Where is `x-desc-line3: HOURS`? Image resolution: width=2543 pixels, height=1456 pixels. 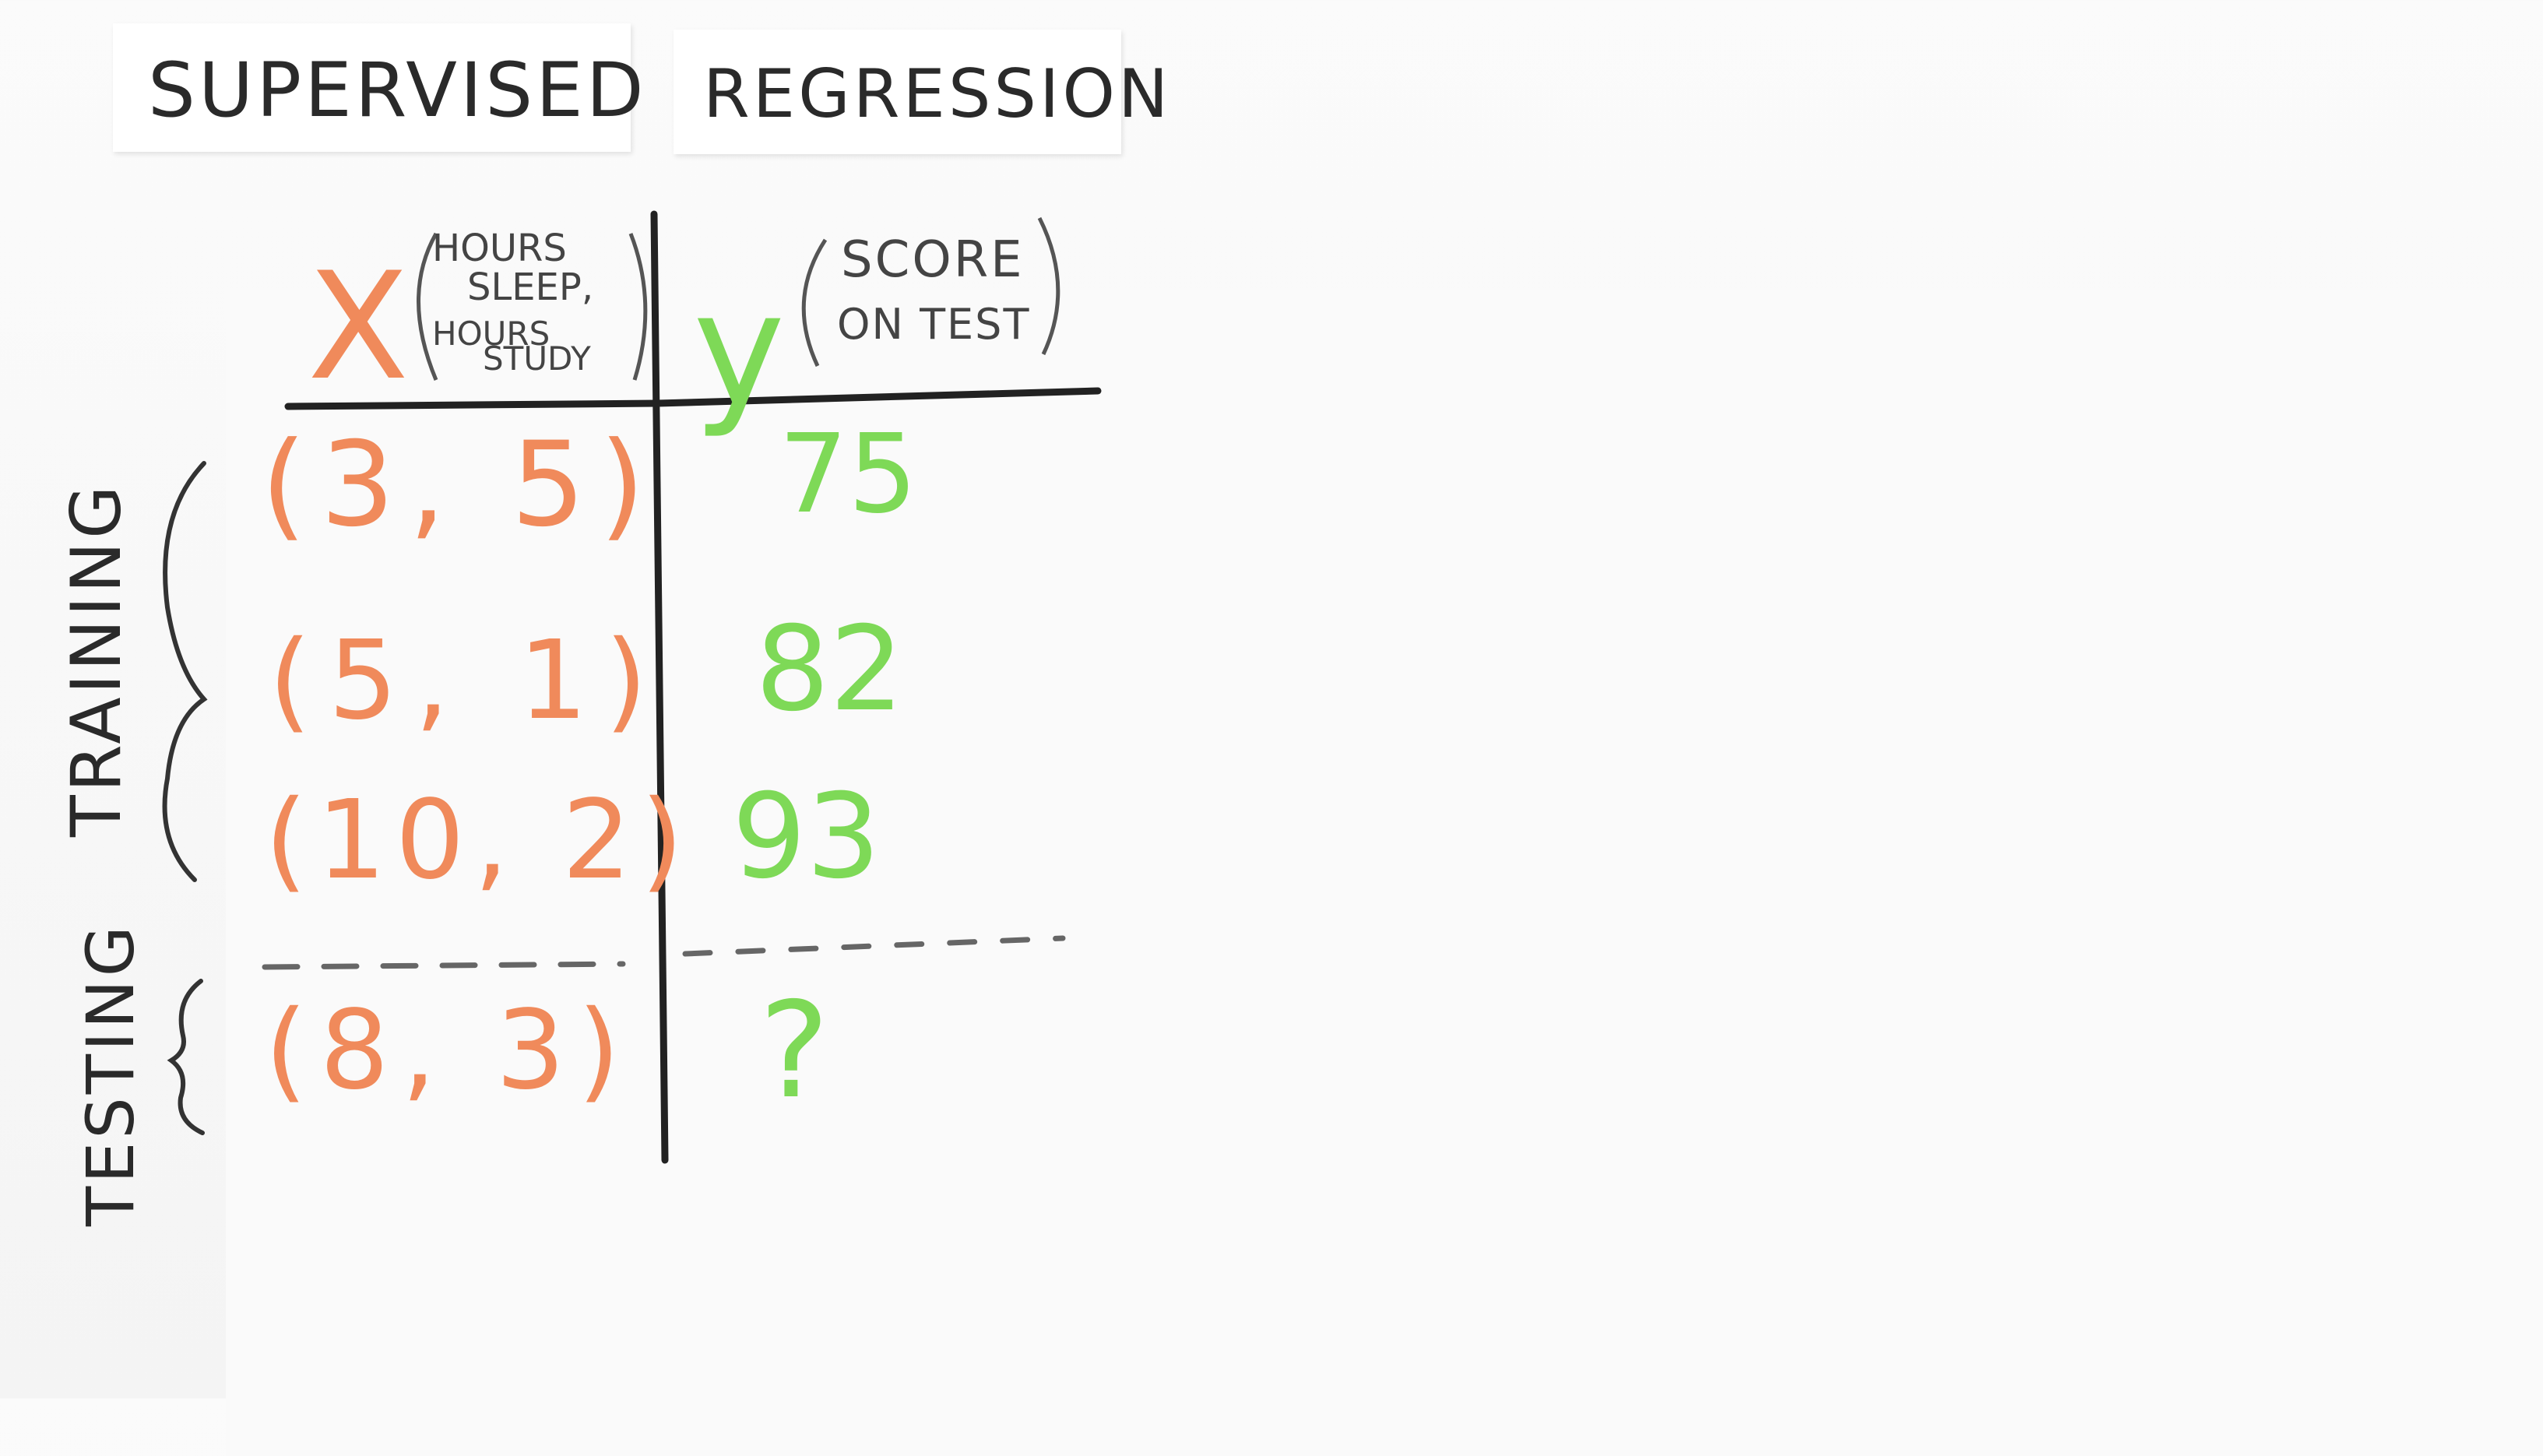 x-desc-line3: HOURS is located at coordinates (491, 334).